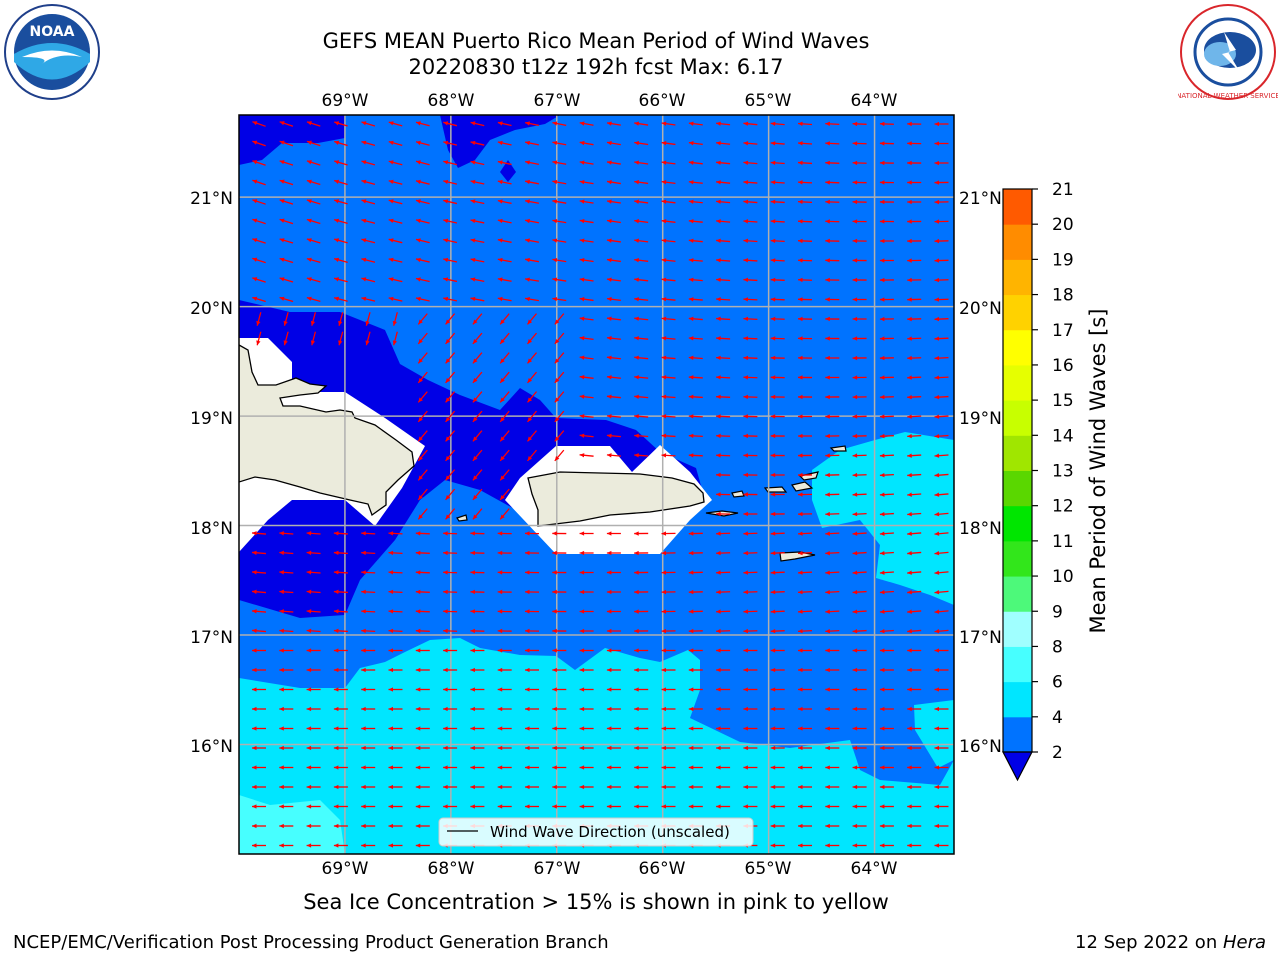 The height and width of the screenshot is (960, 1280). Describe the element at coordinates (1057, 647) in the screenshot. I see `colorbar-tick-label: 8` at that location.